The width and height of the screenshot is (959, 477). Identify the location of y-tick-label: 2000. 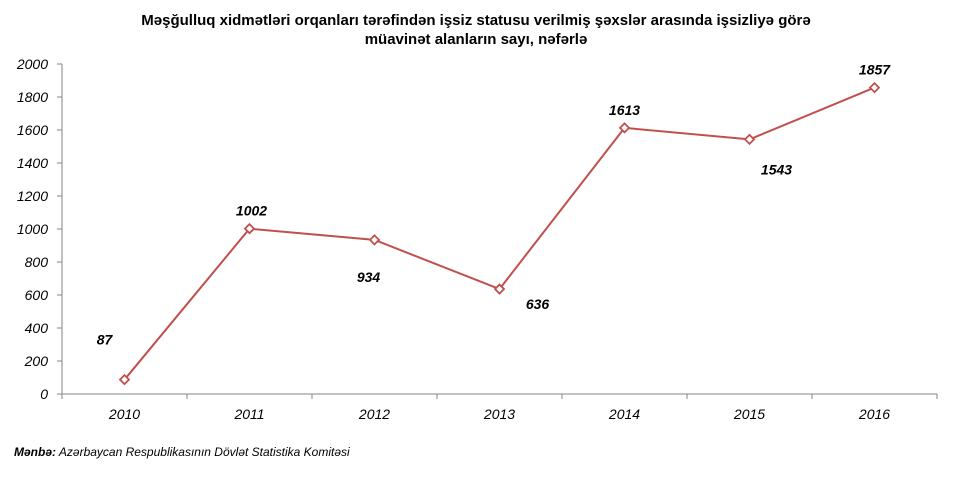
(32, 64).